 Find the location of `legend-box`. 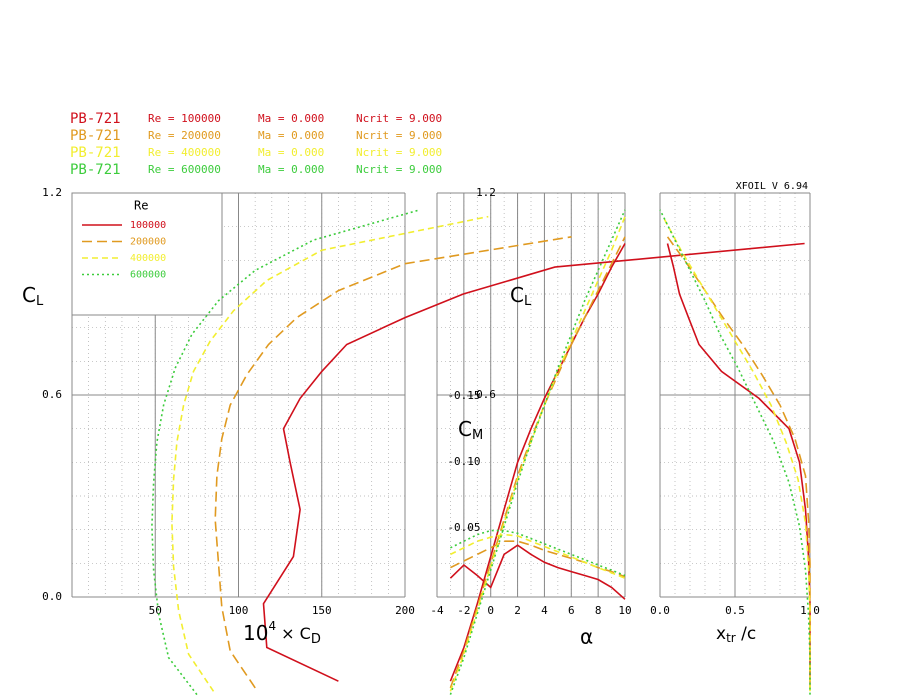

legend-box is located at coordinates (147, 254).